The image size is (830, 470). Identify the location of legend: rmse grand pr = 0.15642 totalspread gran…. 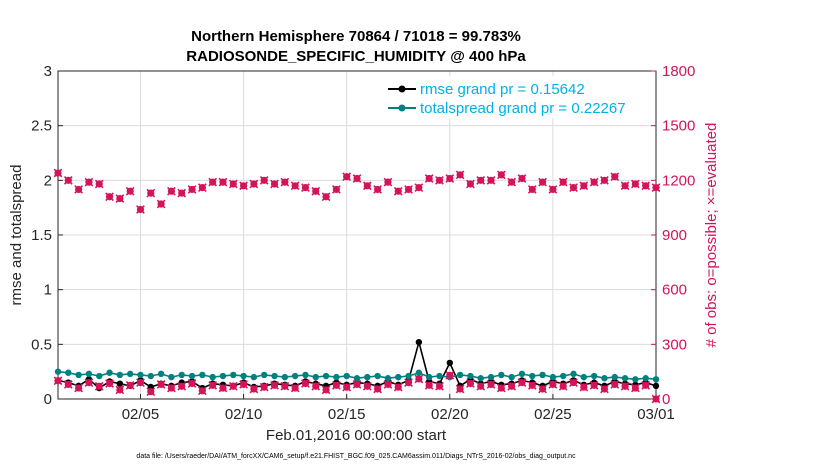
(519, 97).